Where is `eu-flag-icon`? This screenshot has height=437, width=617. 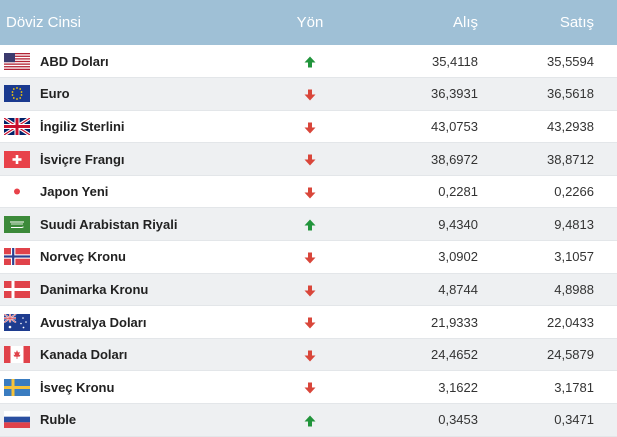
eu-flag-icon is located at coordinates (17, 94).